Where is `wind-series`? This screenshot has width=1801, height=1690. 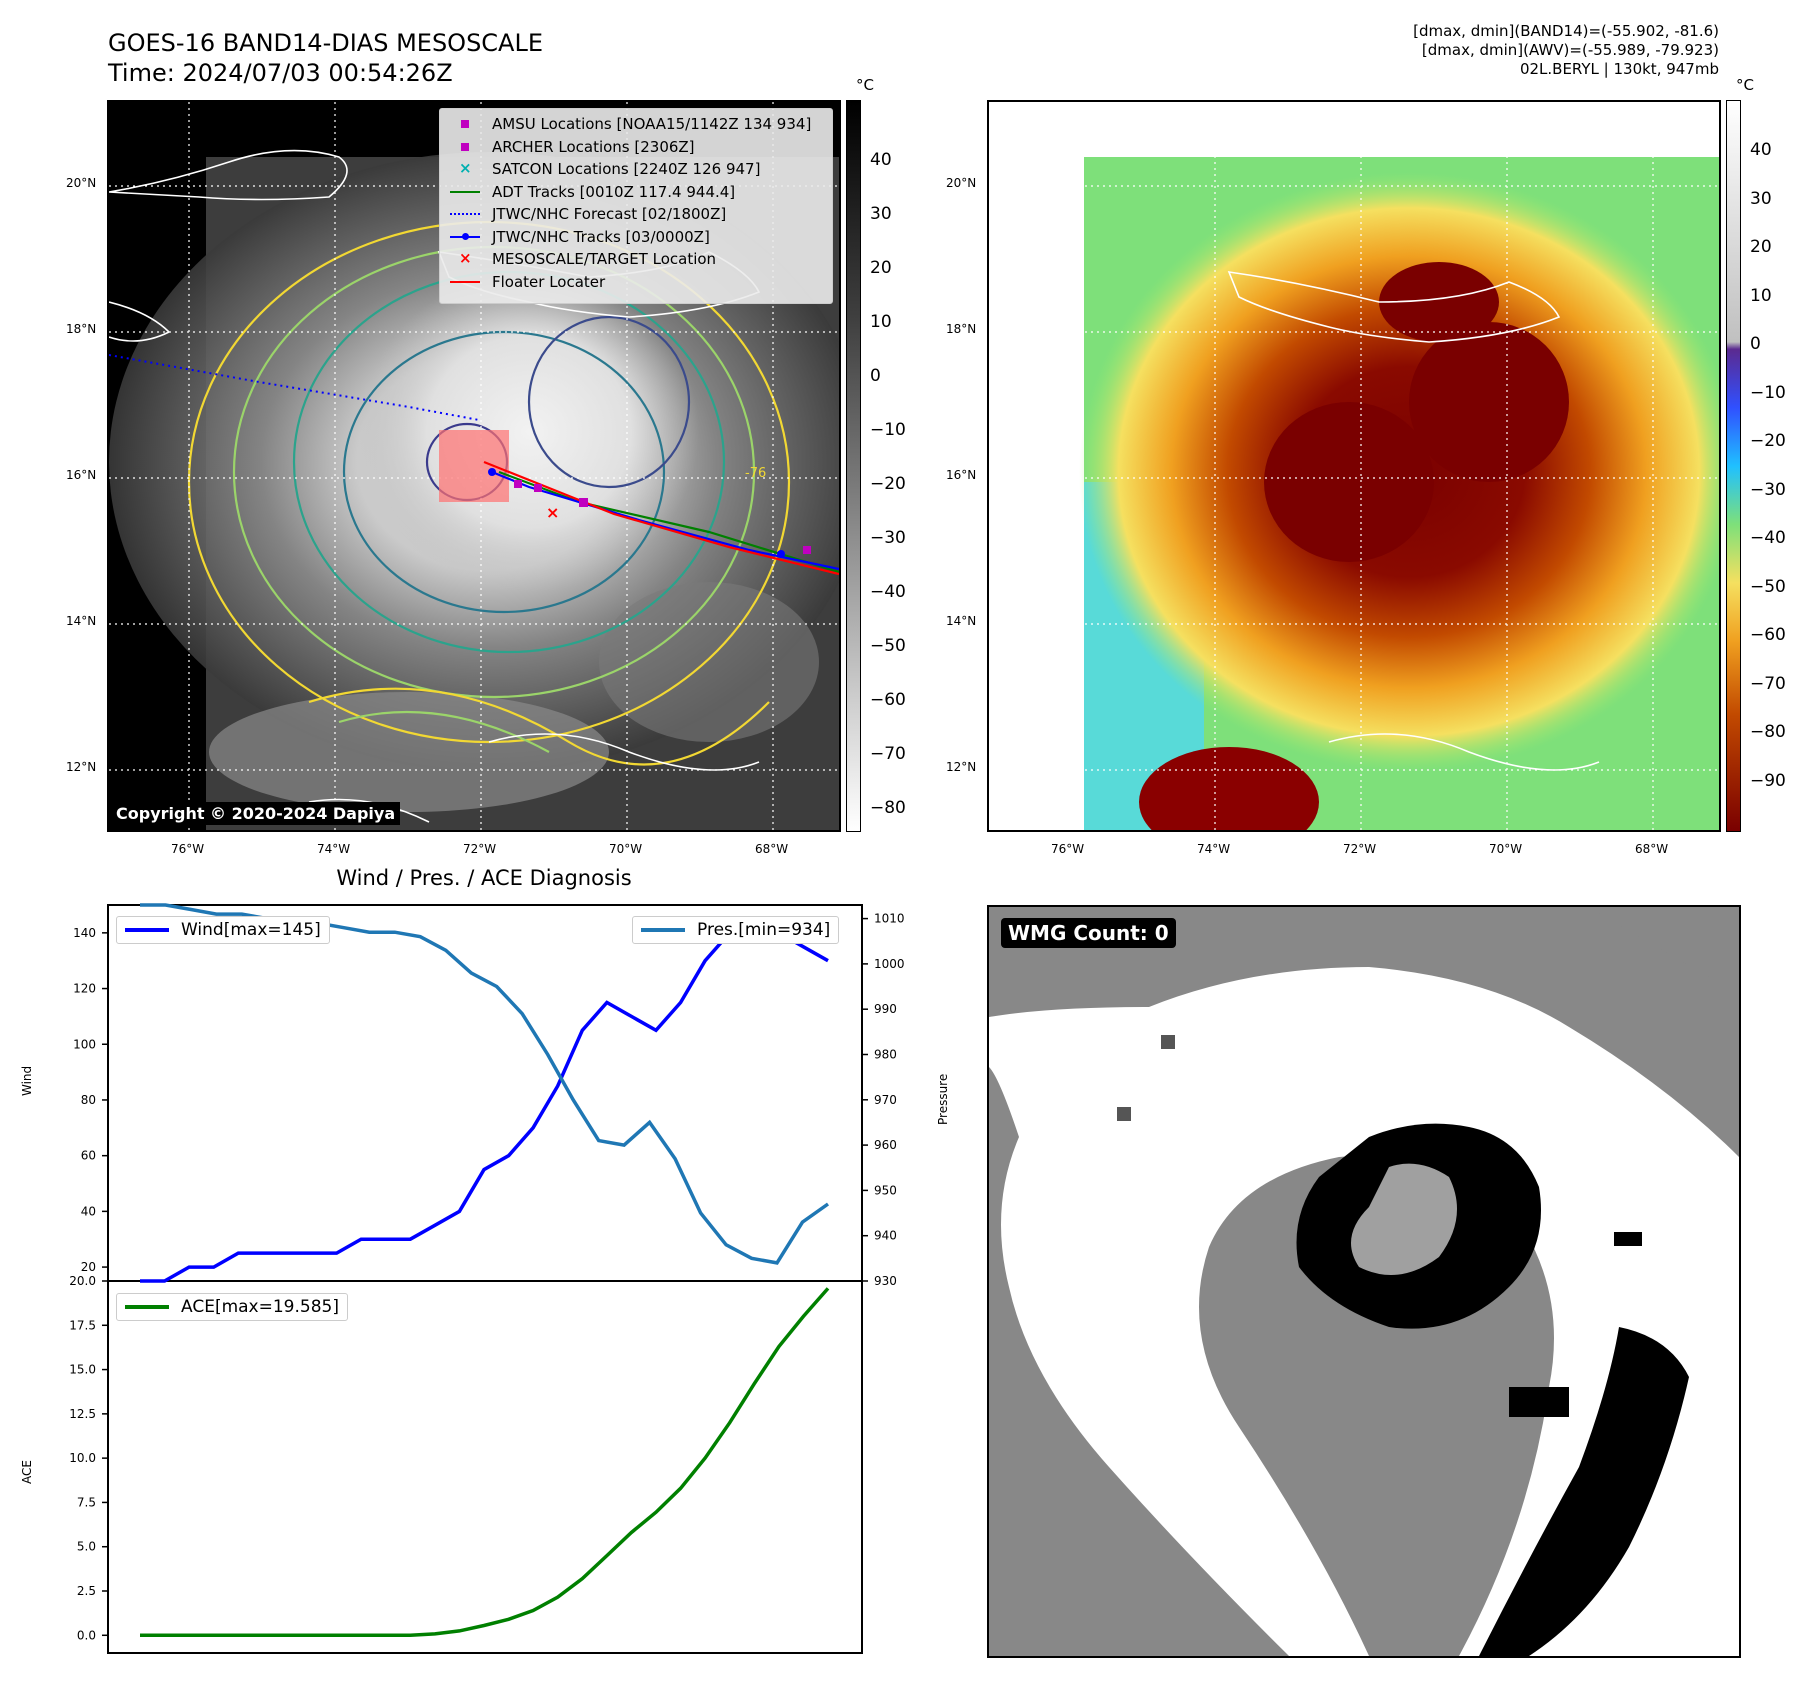 wind-series is located at coordinates (484, 1099).